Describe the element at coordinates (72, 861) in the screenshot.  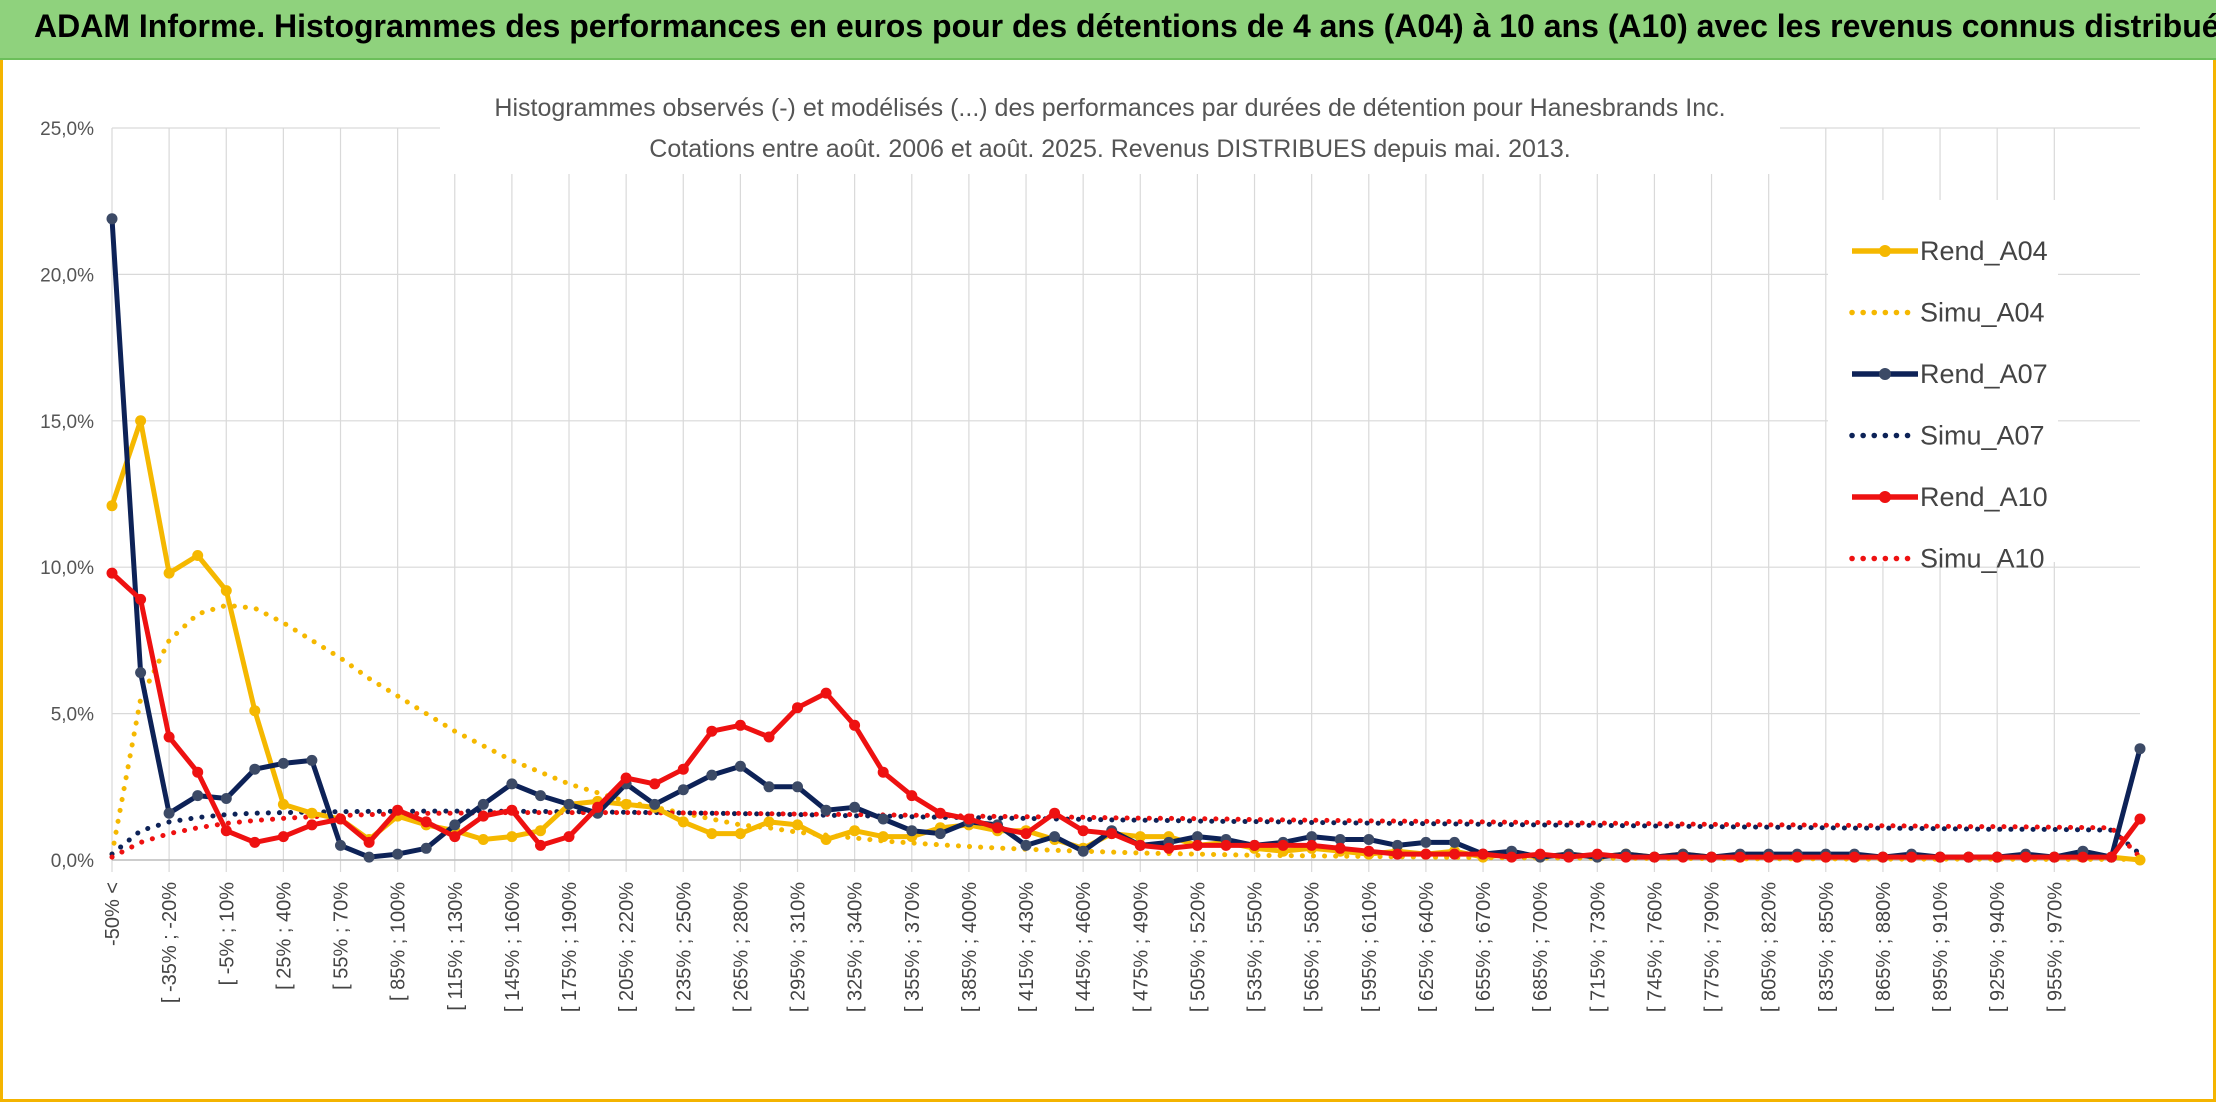
I see `y-tick-label: 0,0%` at that location.